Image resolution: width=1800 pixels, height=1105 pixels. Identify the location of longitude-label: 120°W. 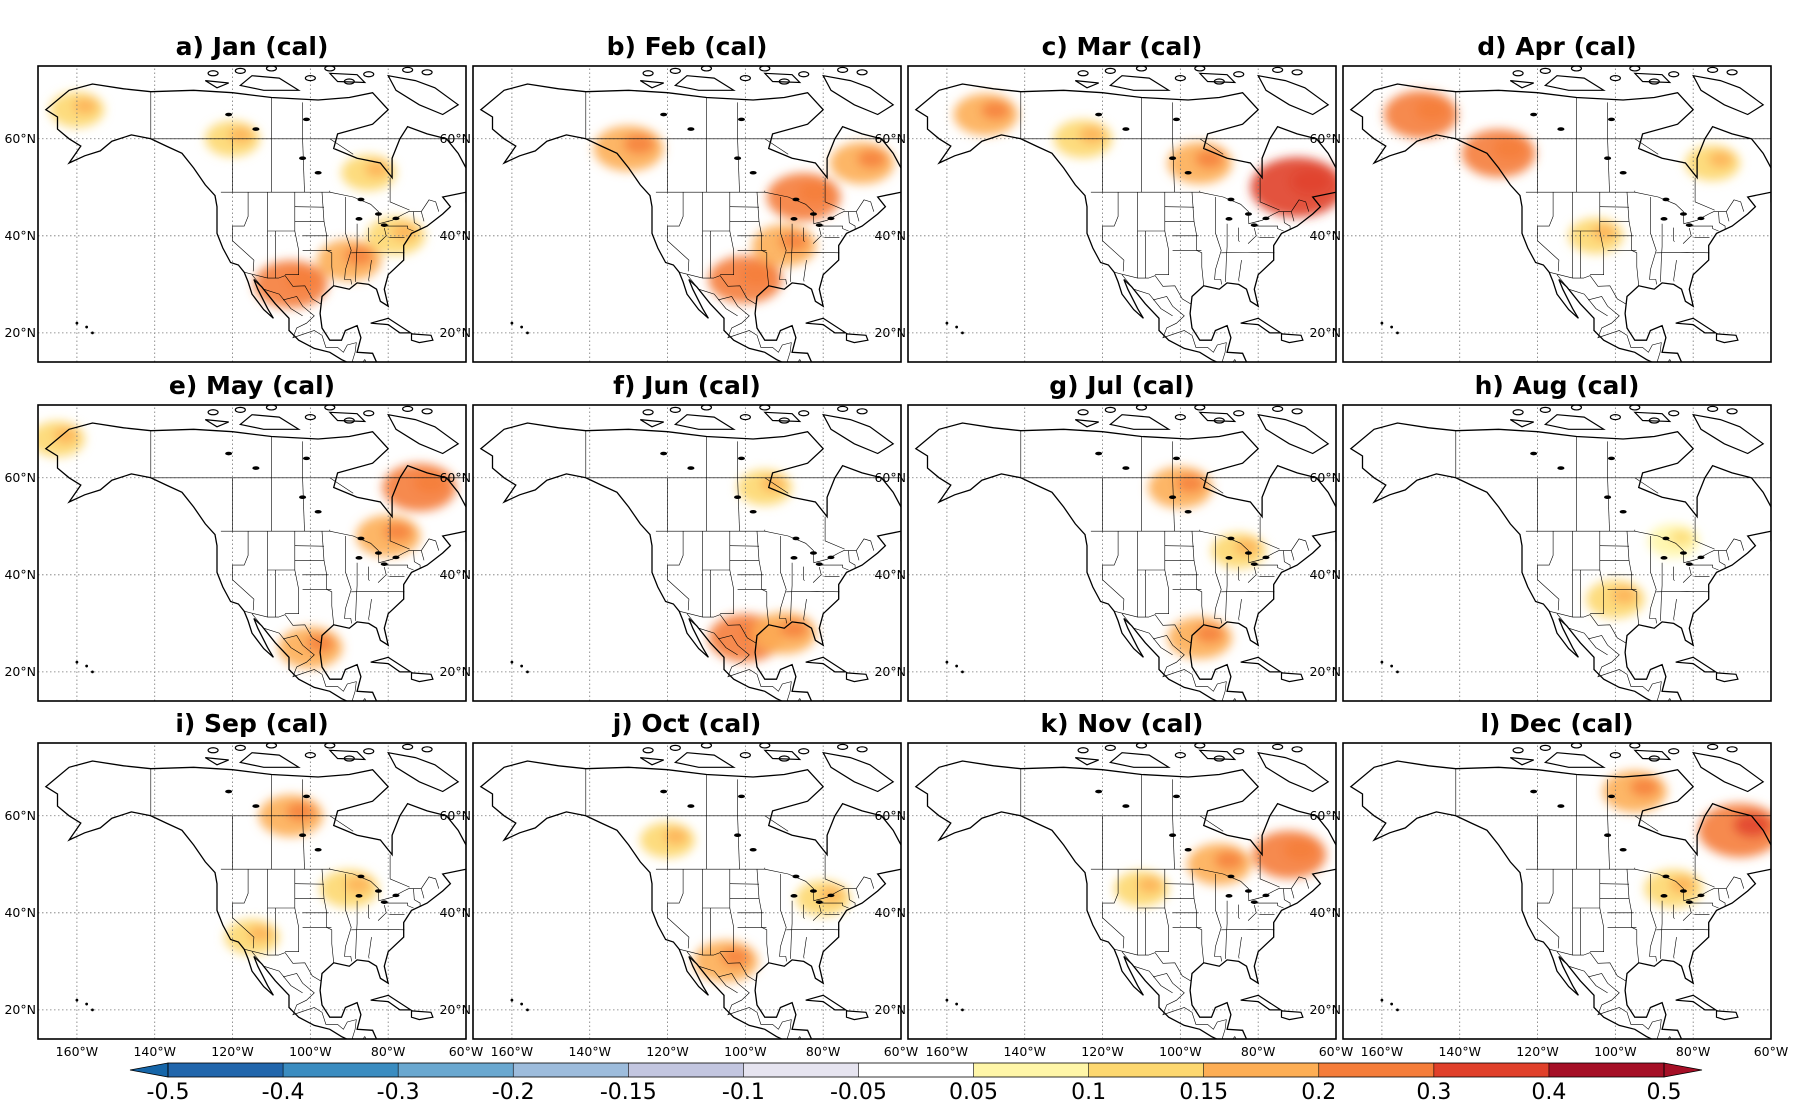
(232, 1051).